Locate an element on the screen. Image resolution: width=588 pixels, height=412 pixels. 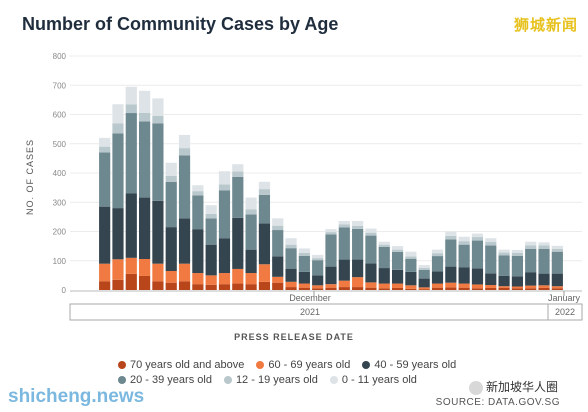
watermark-bottom-left: shicheng.news is located at coordinates (76, 396).